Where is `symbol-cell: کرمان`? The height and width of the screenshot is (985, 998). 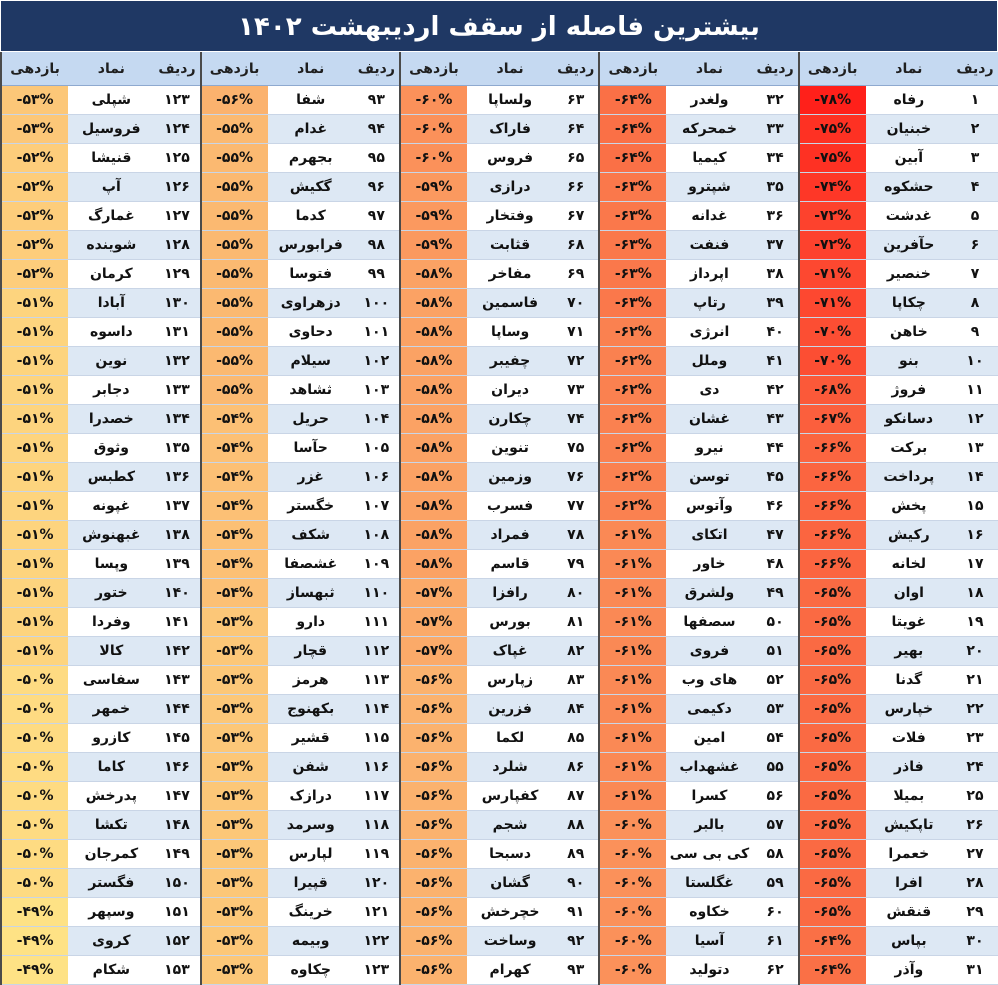
symbol-cell: کرمان is located at coordinates (111, 274).